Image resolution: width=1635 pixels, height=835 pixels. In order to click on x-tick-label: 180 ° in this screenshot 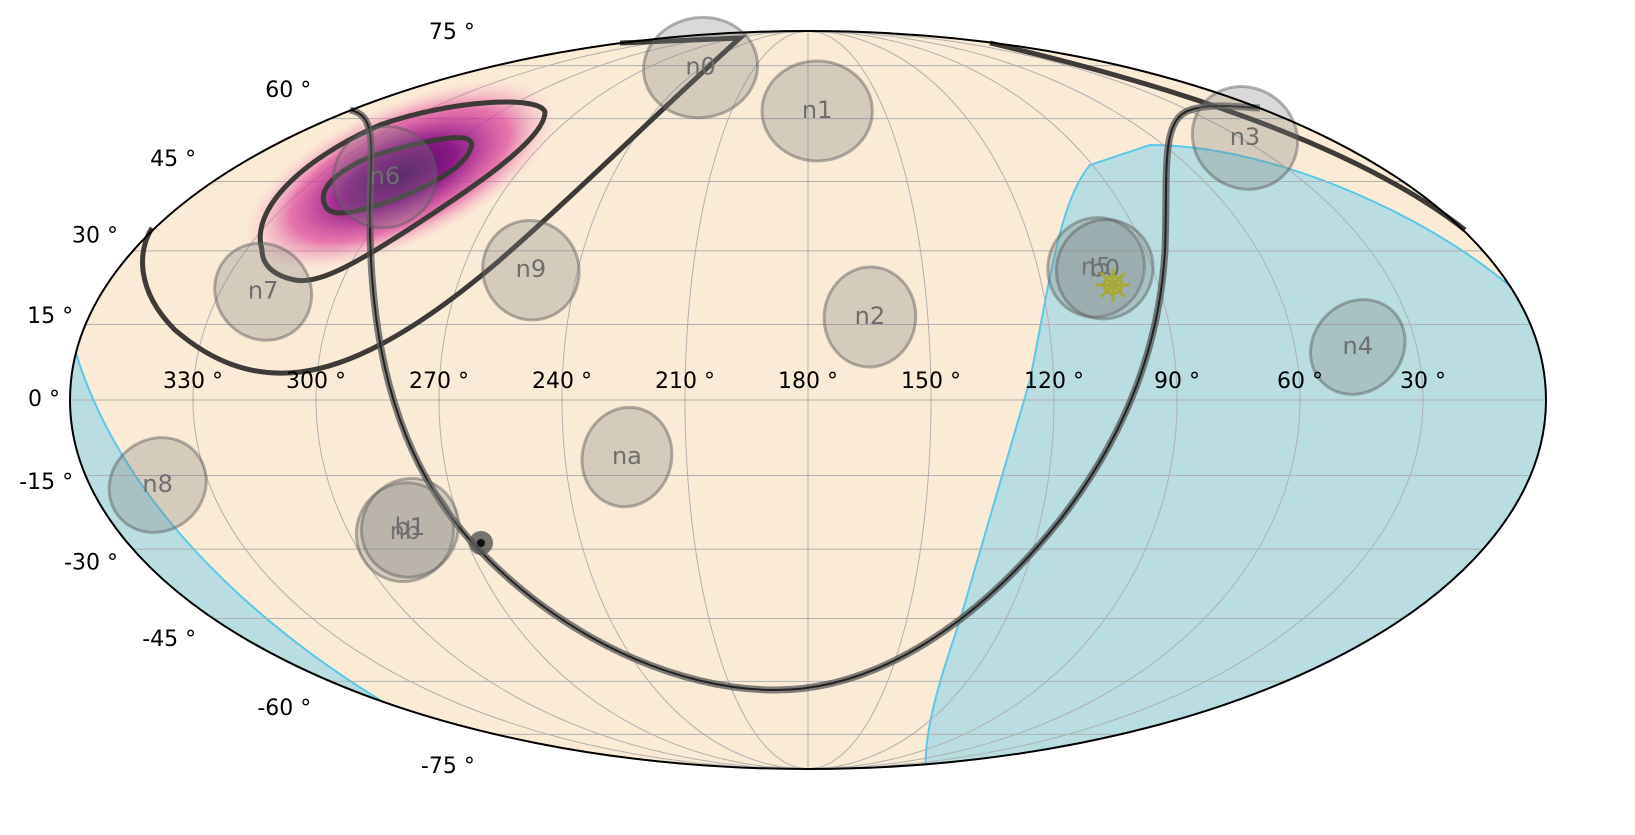, I will do `click(808, 381)`.